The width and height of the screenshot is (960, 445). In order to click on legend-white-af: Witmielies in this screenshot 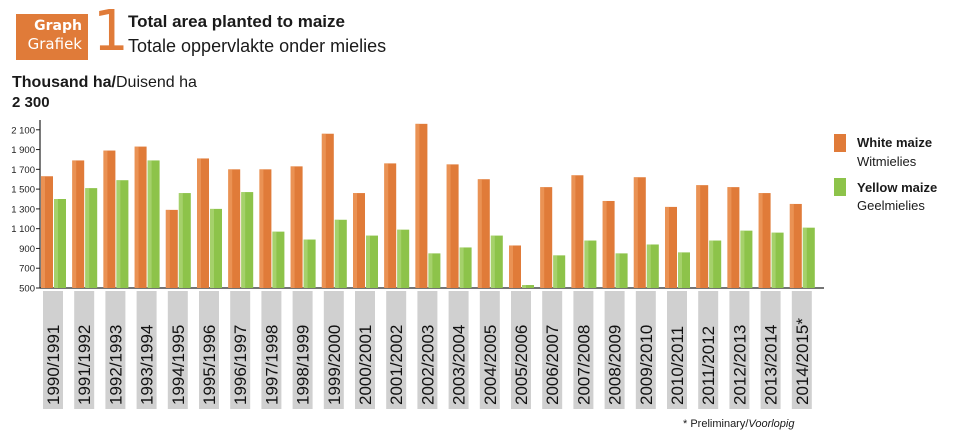, I will do `click(887, 161)`.